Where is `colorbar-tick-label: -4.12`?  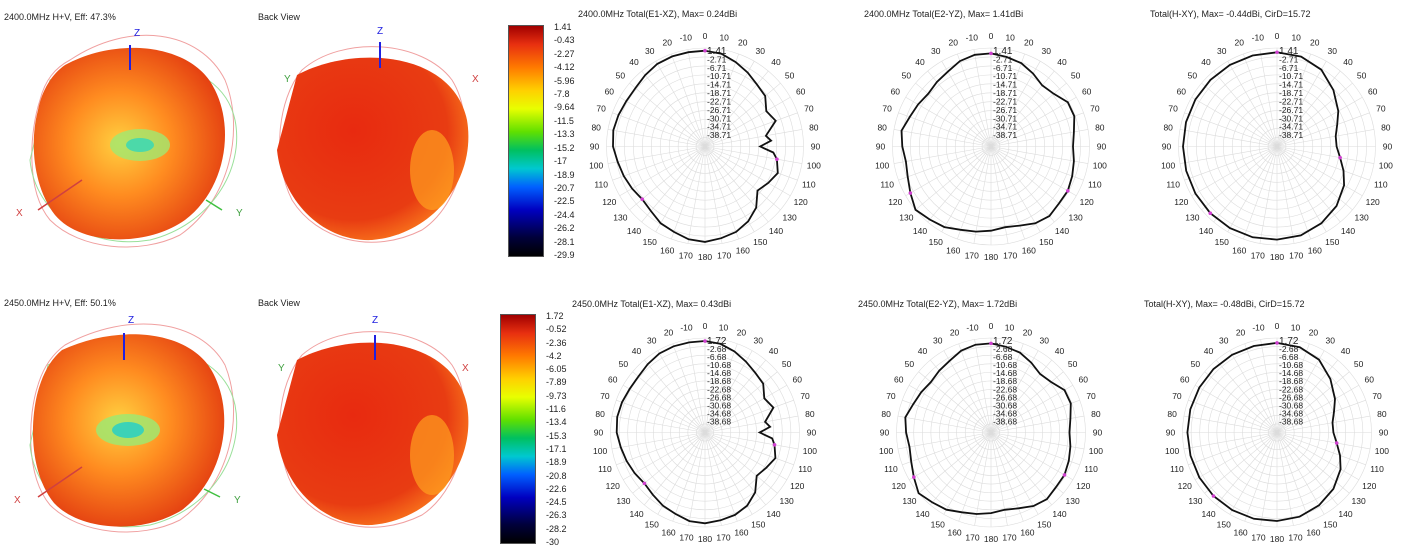
colorbar-tick-label: -4.12 is located at coordinates (564, 67).